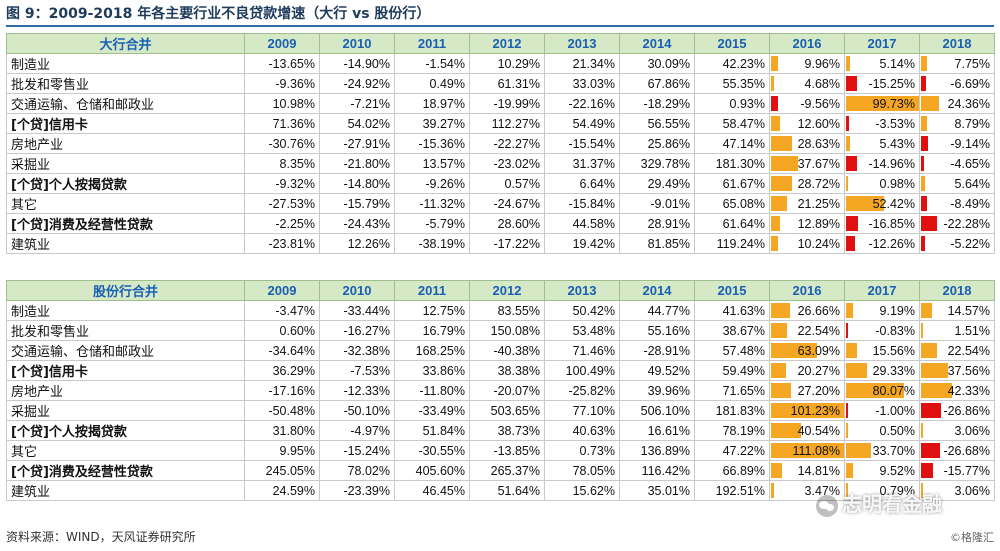  Describe the element at coordinates (507, 83) in the screenshot. I see `data-value: 61.31%` at that location.